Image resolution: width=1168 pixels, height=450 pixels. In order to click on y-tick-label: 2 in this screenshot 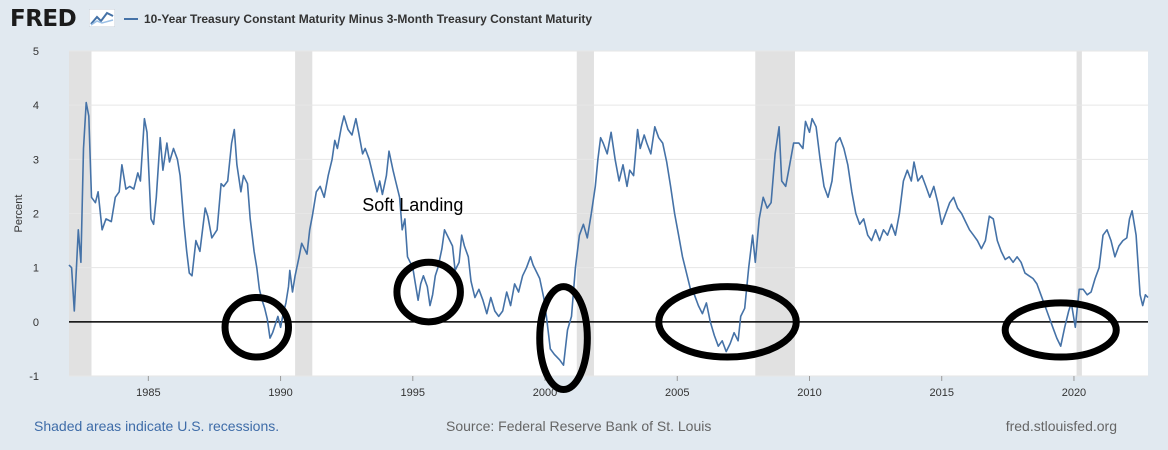, I will do `click(36, 215)`.